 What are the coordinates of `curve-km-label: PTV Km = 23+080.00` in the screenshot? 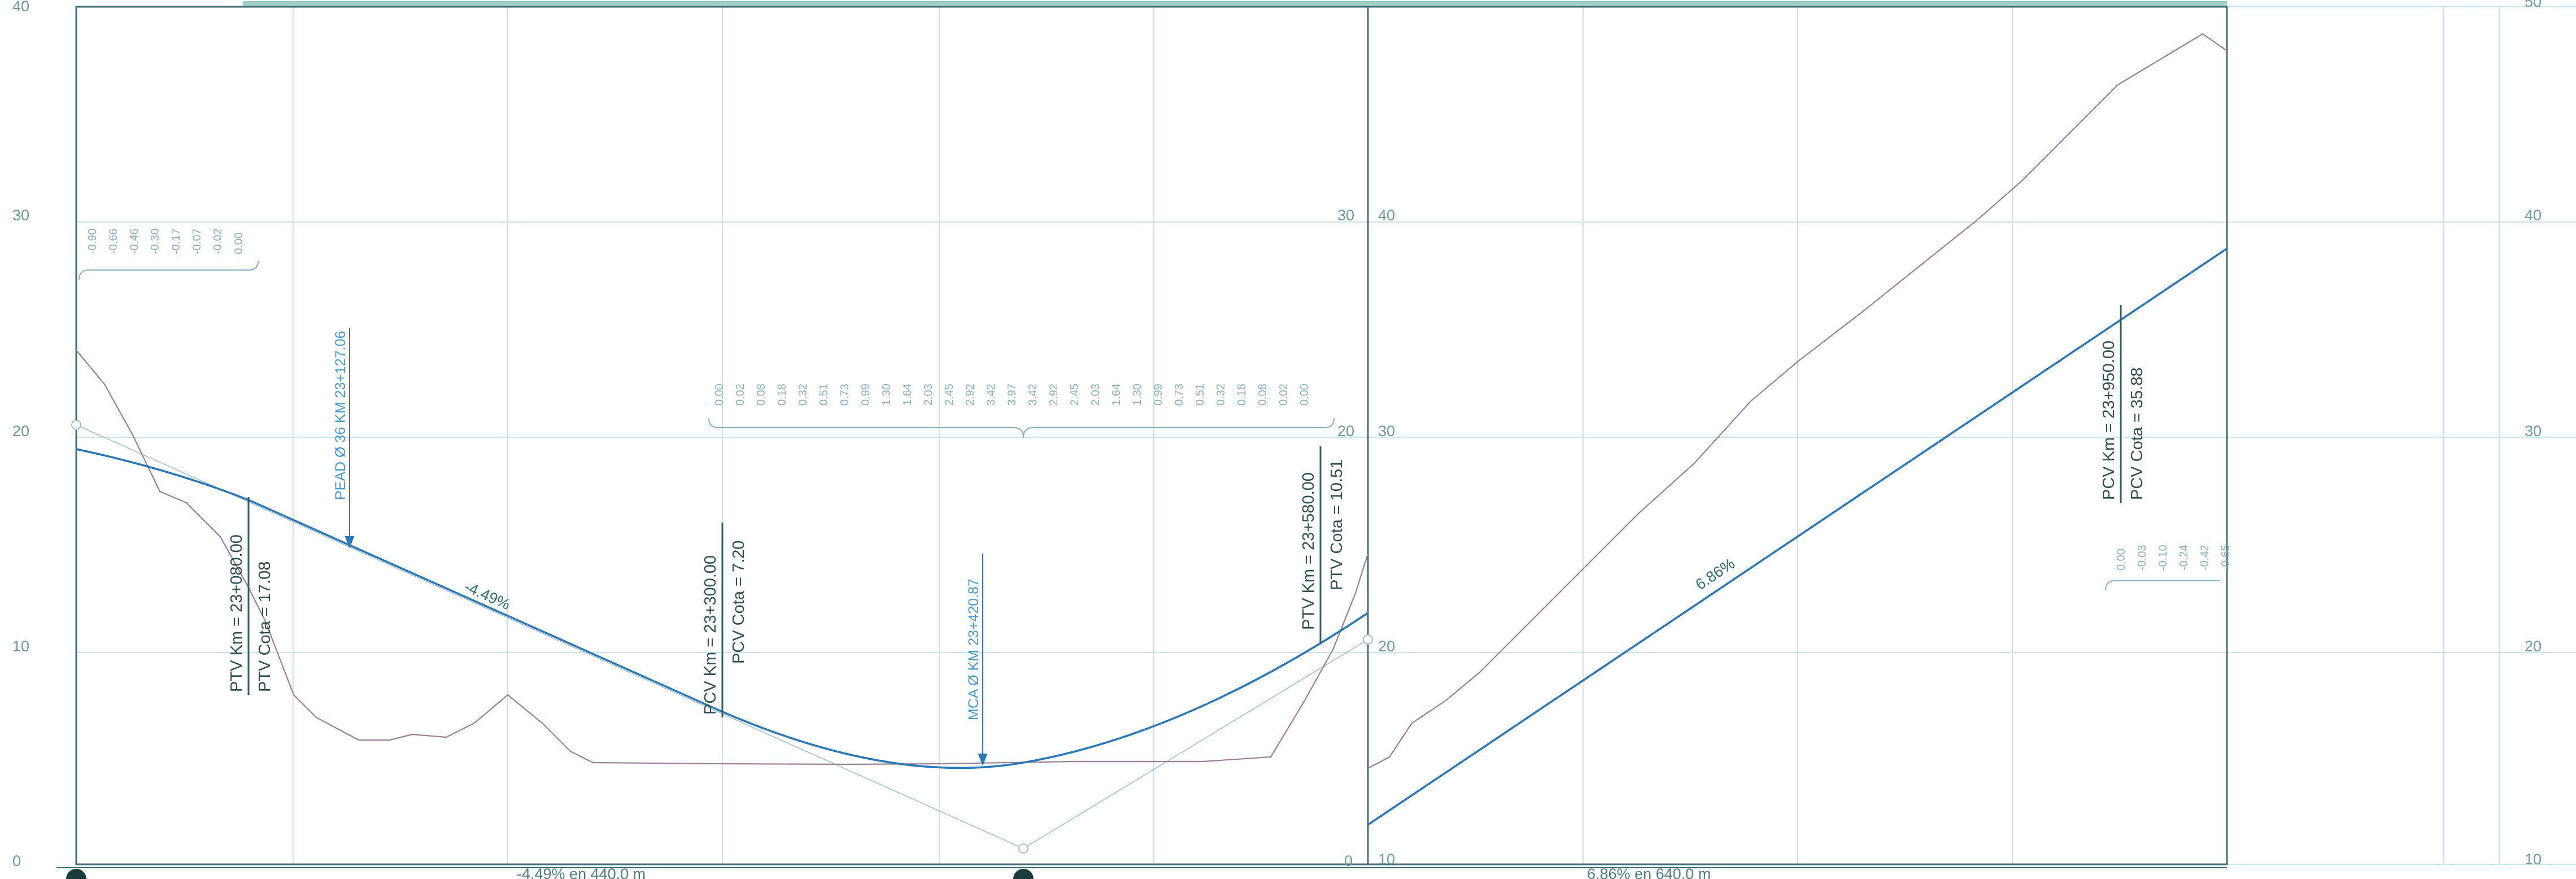 It's located at (237, 613).